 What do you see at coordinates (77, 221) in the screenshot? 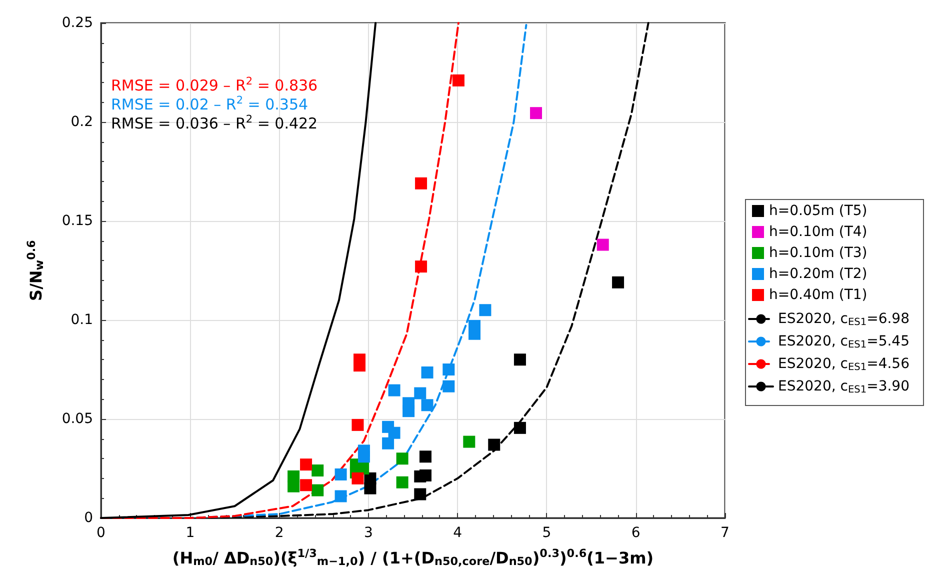
I see `y-tick-label: 0.15` at bounding box center [77, 221].